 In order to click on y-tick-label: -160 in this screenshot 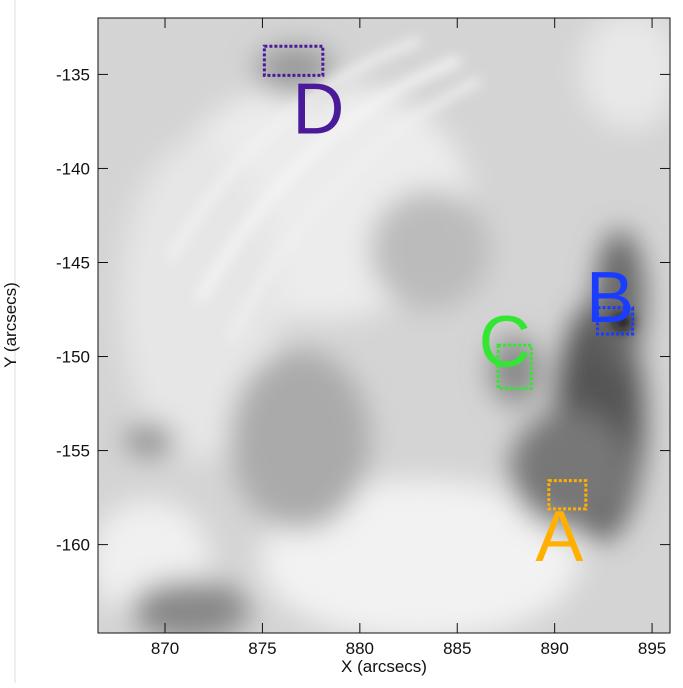, I will do `click(73, 545)`.